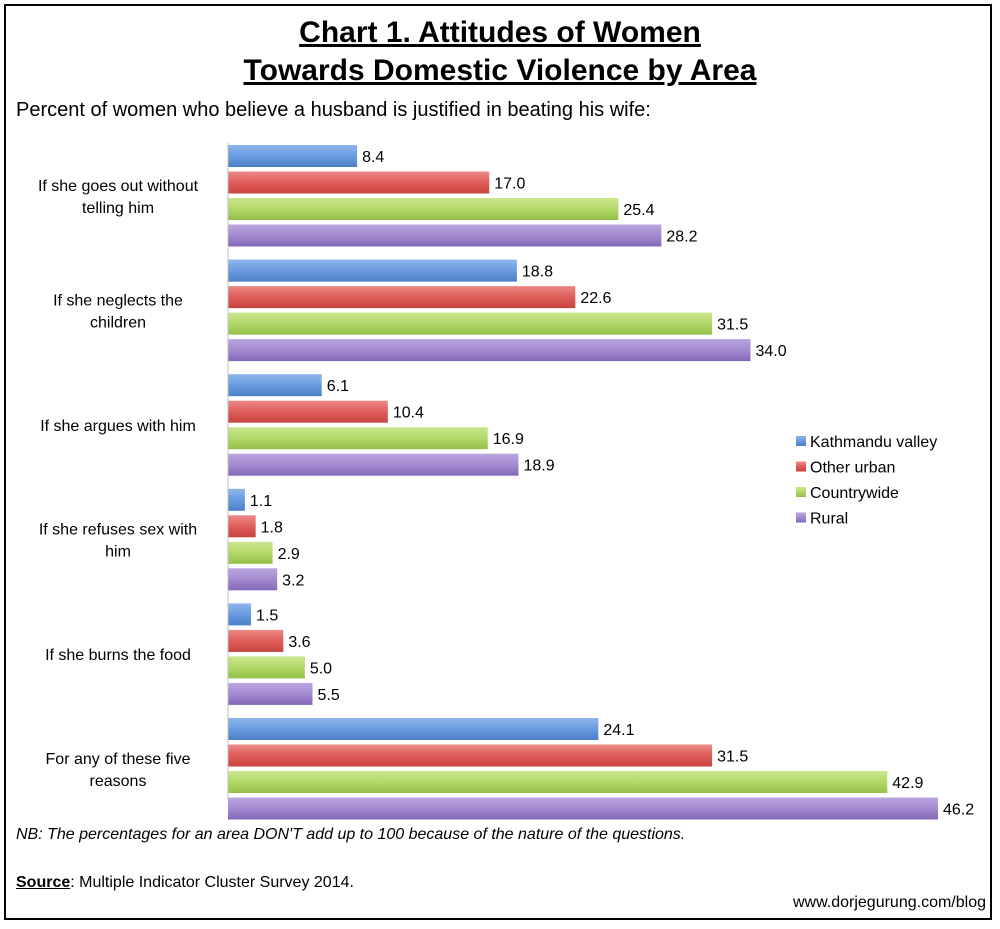 The width and height of the screenshot is (1000, 929). I want to click on chart-title-line-1: Chart 1. Attitudes of Women, so click(500, 32).